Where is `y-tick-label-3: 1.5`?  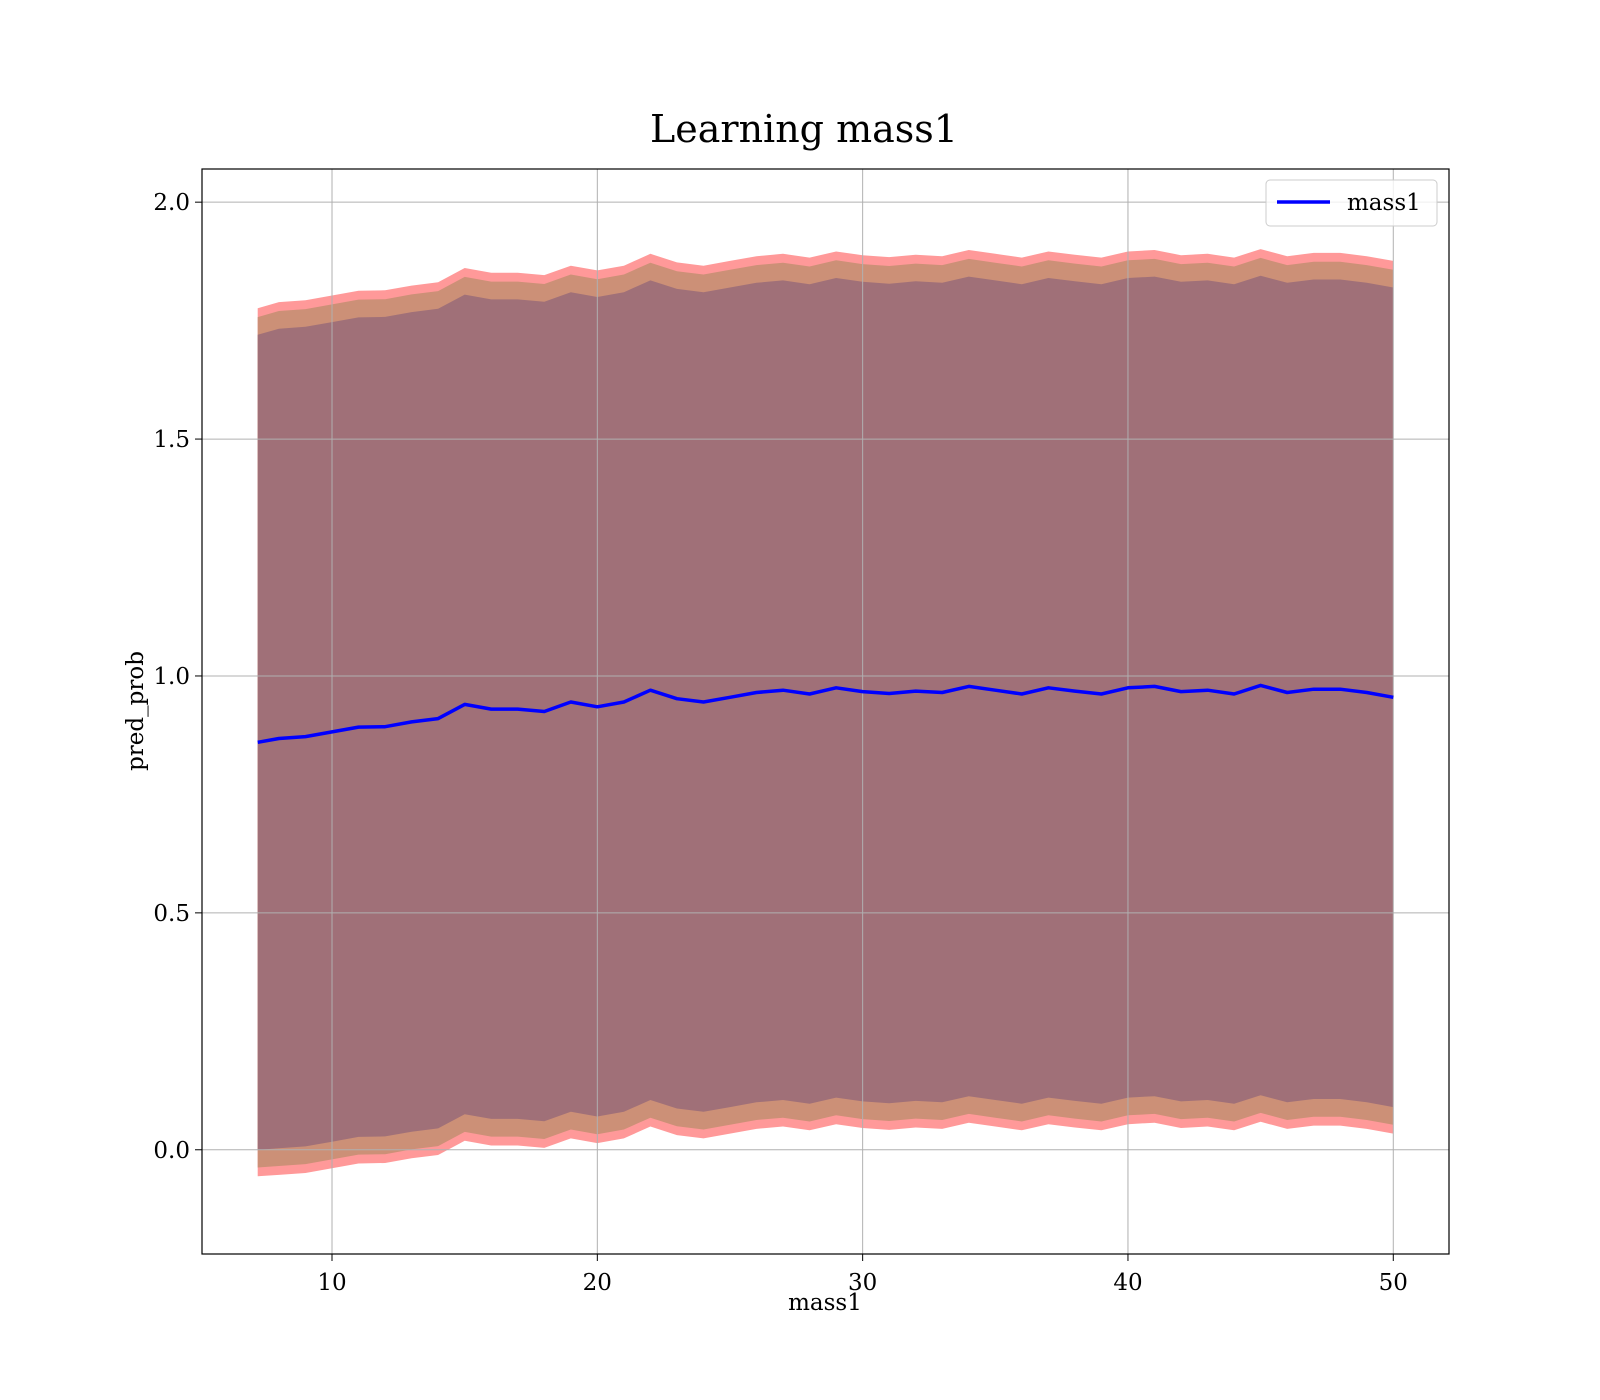
y-tick-label-3: 1.5 is located at coordinates (171, 440).